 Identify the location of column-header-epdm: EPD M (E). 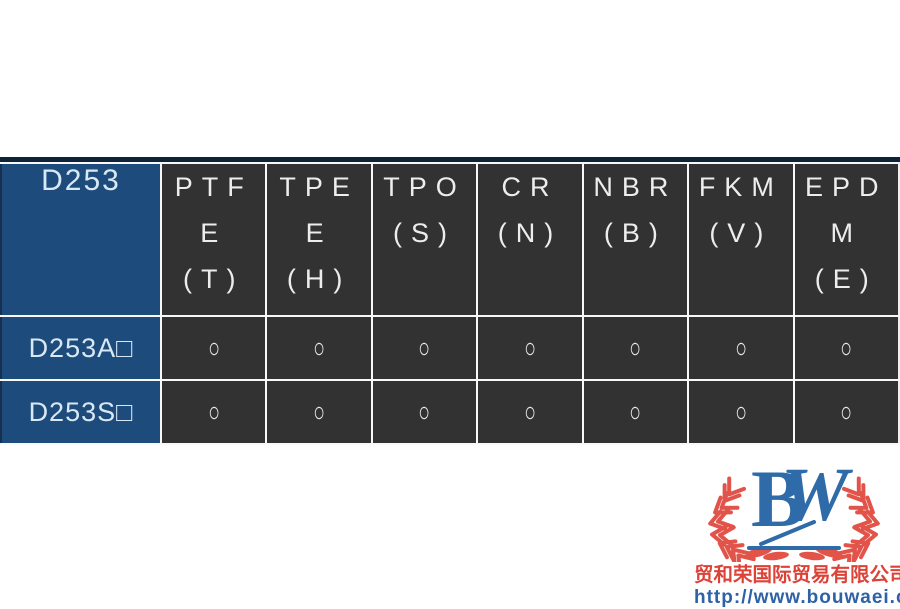
(846, 239).